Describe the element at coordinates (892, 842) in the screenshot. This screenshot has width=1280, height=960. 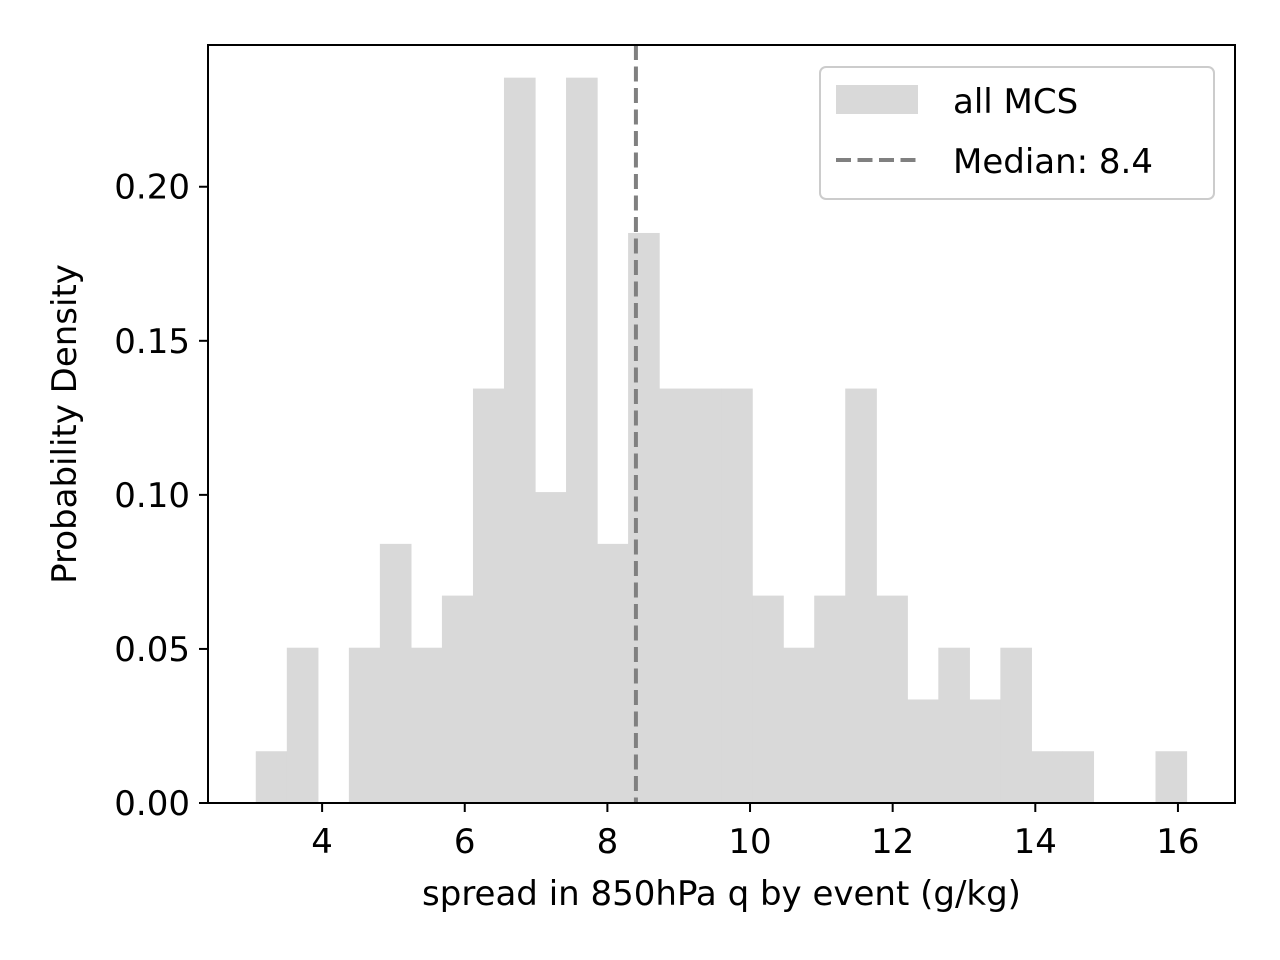
I see `x-tick-label: 12` at that location.